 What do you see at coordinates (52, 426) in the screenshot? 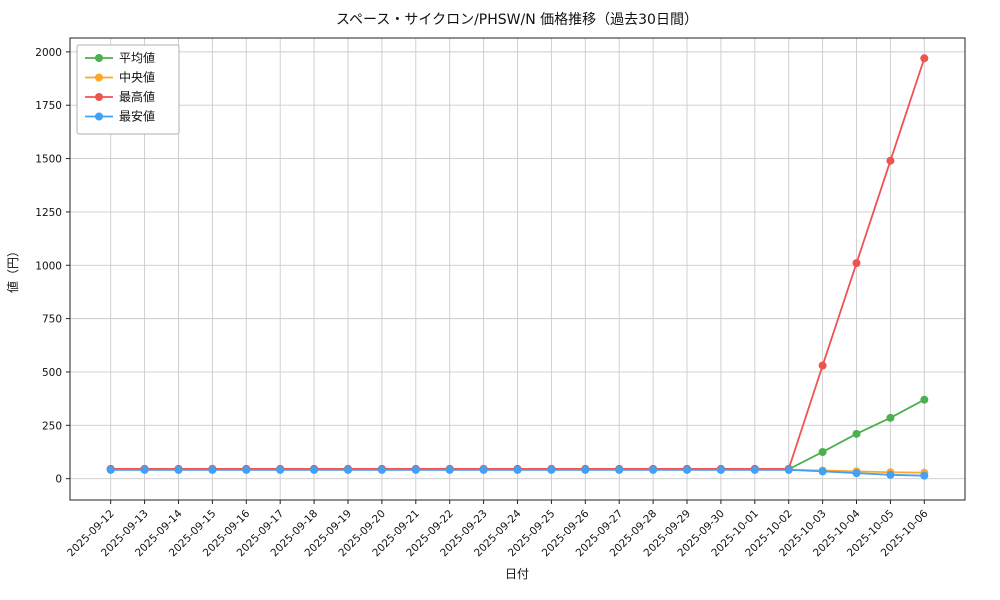
I see `y-tick-label: 250` at bounding box center [52, 426].